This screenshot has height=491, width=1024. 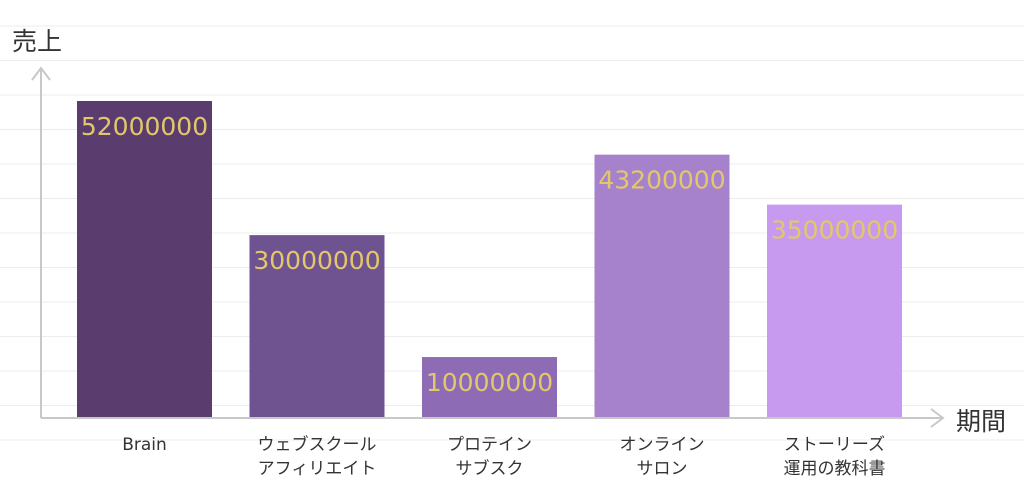 What do you see at coordinates (37, 41) in the screenshot?
I see `y-axis-label: 売上` at bounding box center [37, 41].